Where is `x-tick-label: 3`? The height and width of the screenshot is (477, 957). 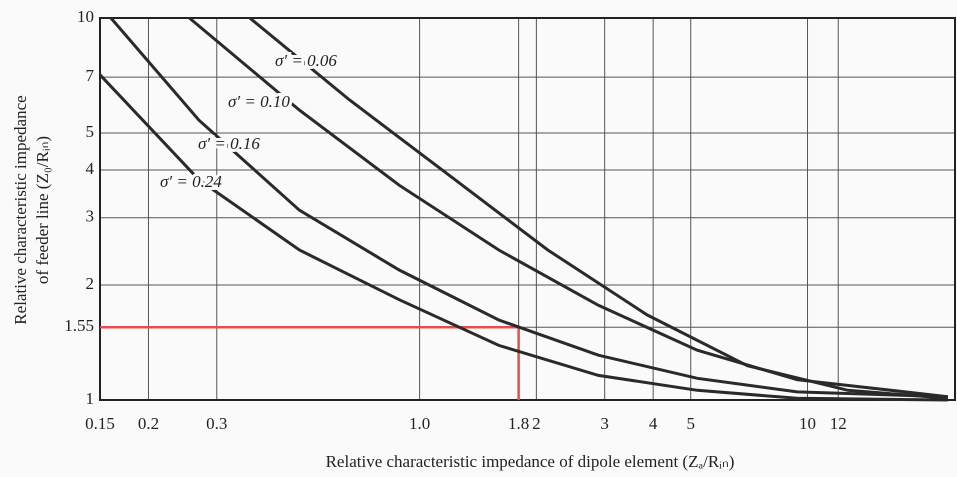 x-tick-label: 3 is located at coordinates (604, 423).